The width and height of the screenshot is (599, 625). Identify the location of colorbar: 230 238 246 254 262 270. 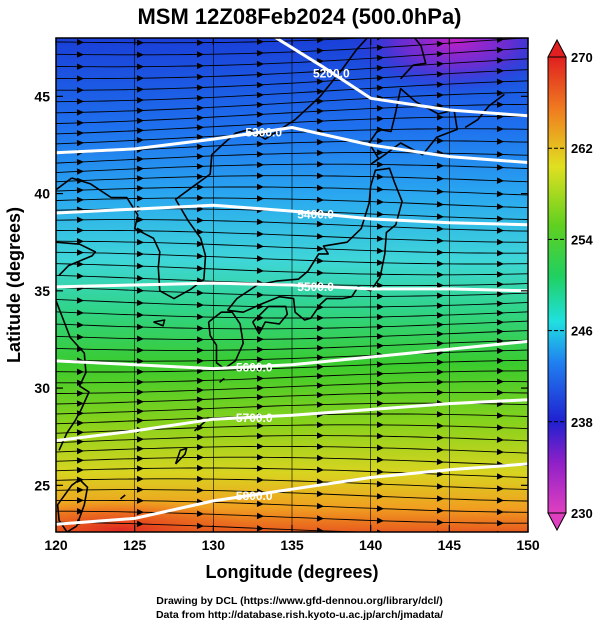
(570, 285).